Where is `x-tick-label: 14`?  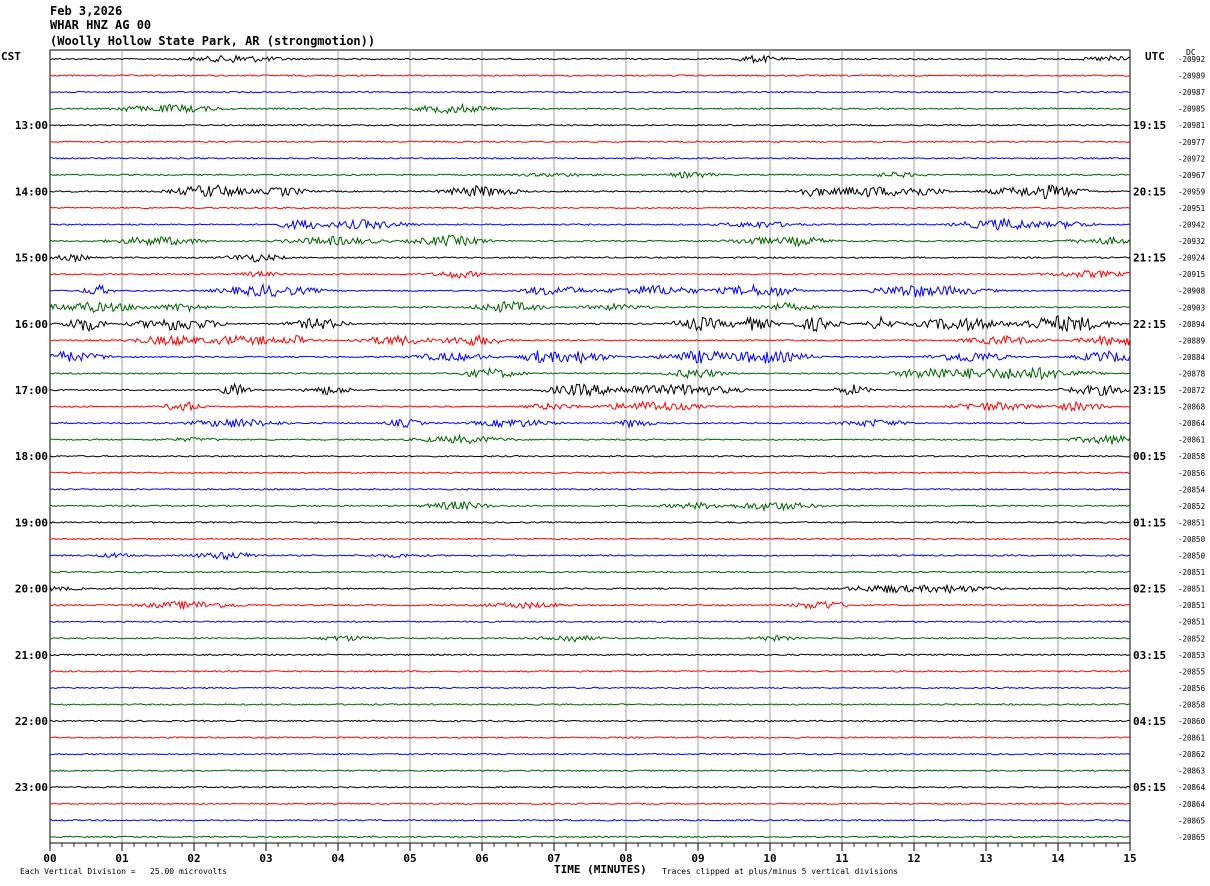
x-tick-label: 14 is located at coordinates (1058, 858).